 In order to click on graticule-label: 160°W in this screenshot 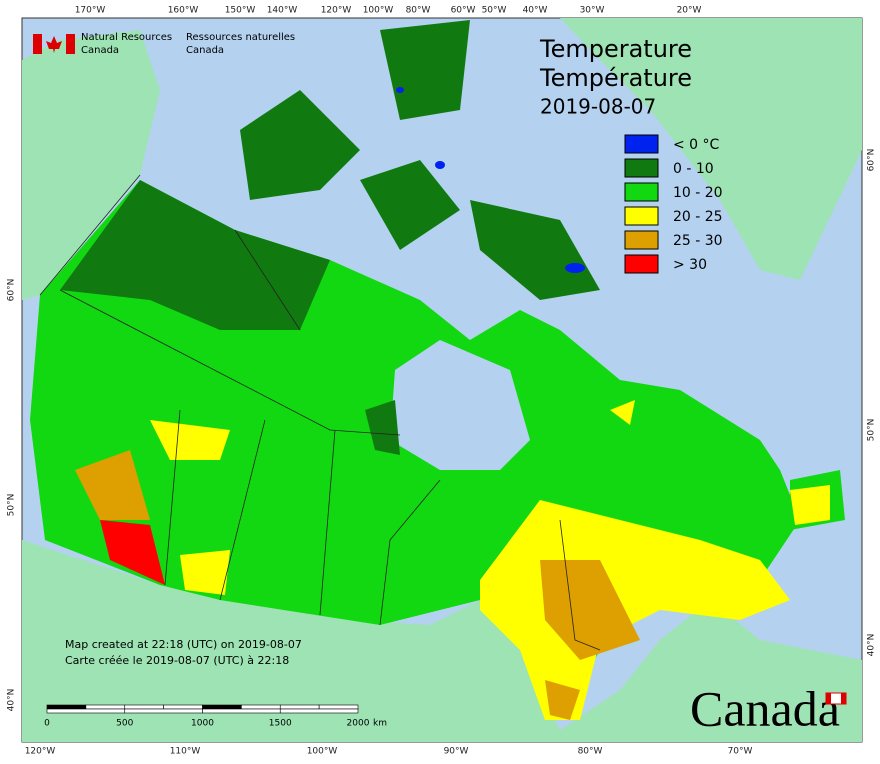, I will do `click(183, 11)`.